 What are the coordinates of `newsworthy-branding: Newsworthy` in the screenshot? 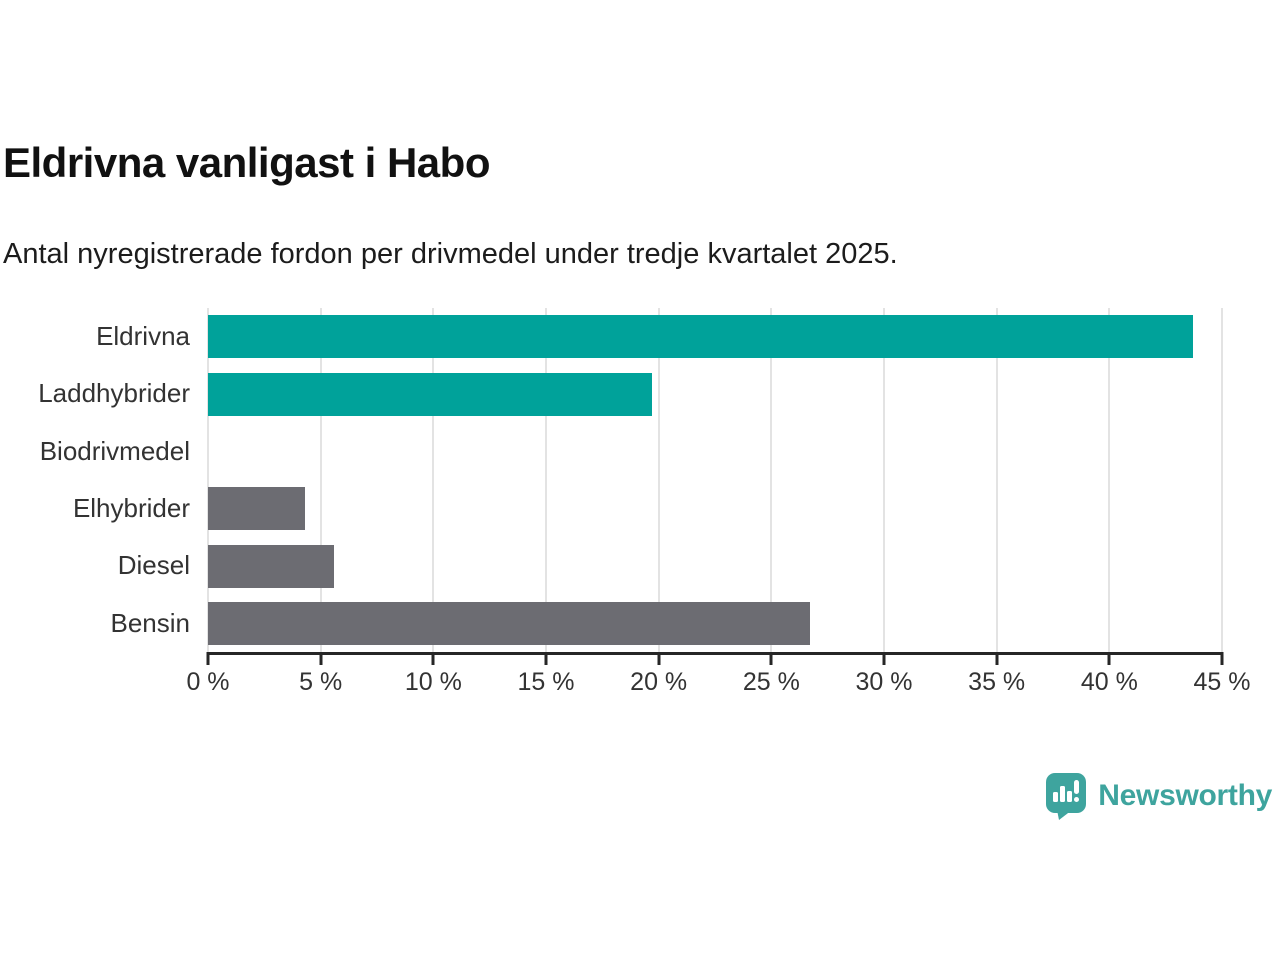 It's located at (1158, 796).